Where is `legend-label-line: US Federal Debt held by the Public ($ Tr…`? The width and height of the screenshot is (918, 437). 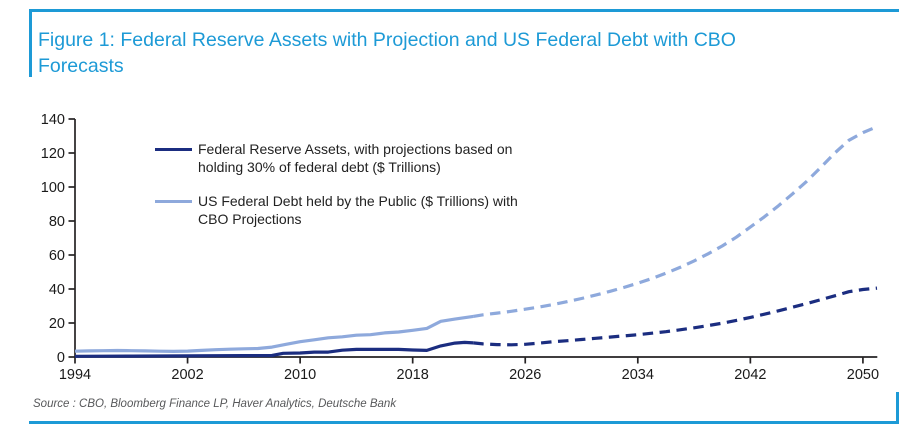 legend-label-line: US Federal Debt held by the Public ($ Tr… is located at coordinates (358, 201).